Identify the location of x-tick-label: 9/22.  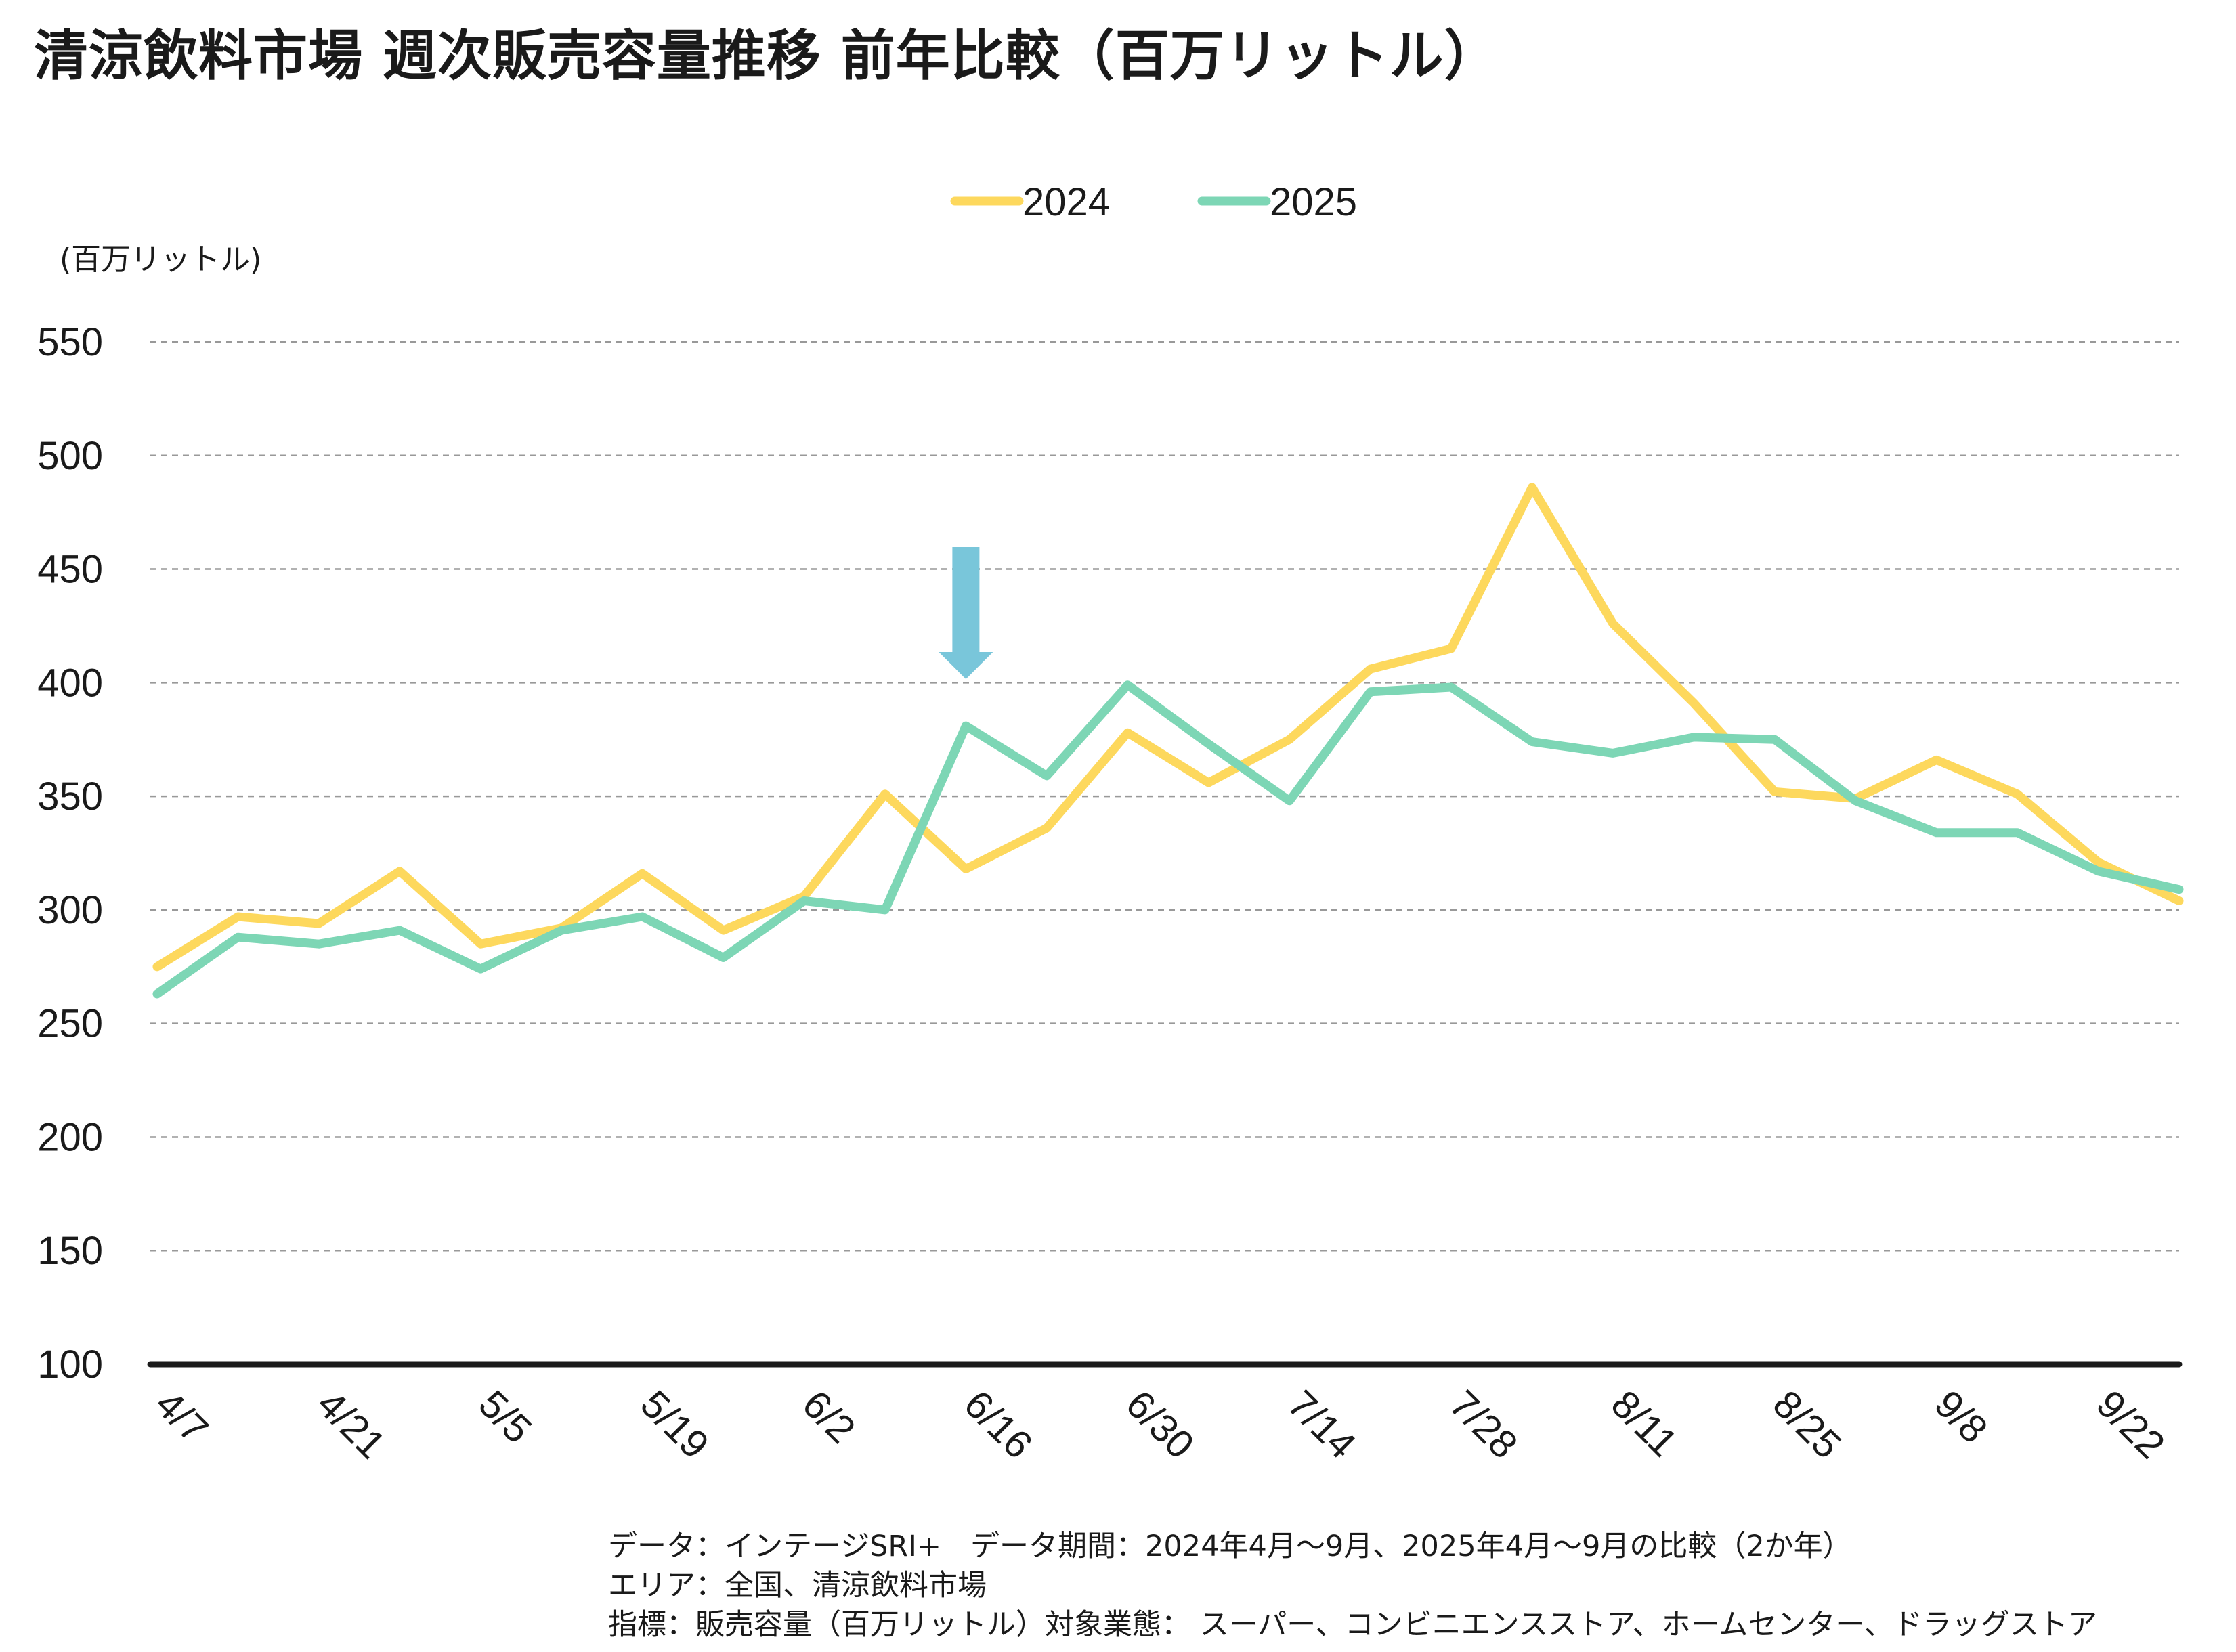
(2130, 1425).